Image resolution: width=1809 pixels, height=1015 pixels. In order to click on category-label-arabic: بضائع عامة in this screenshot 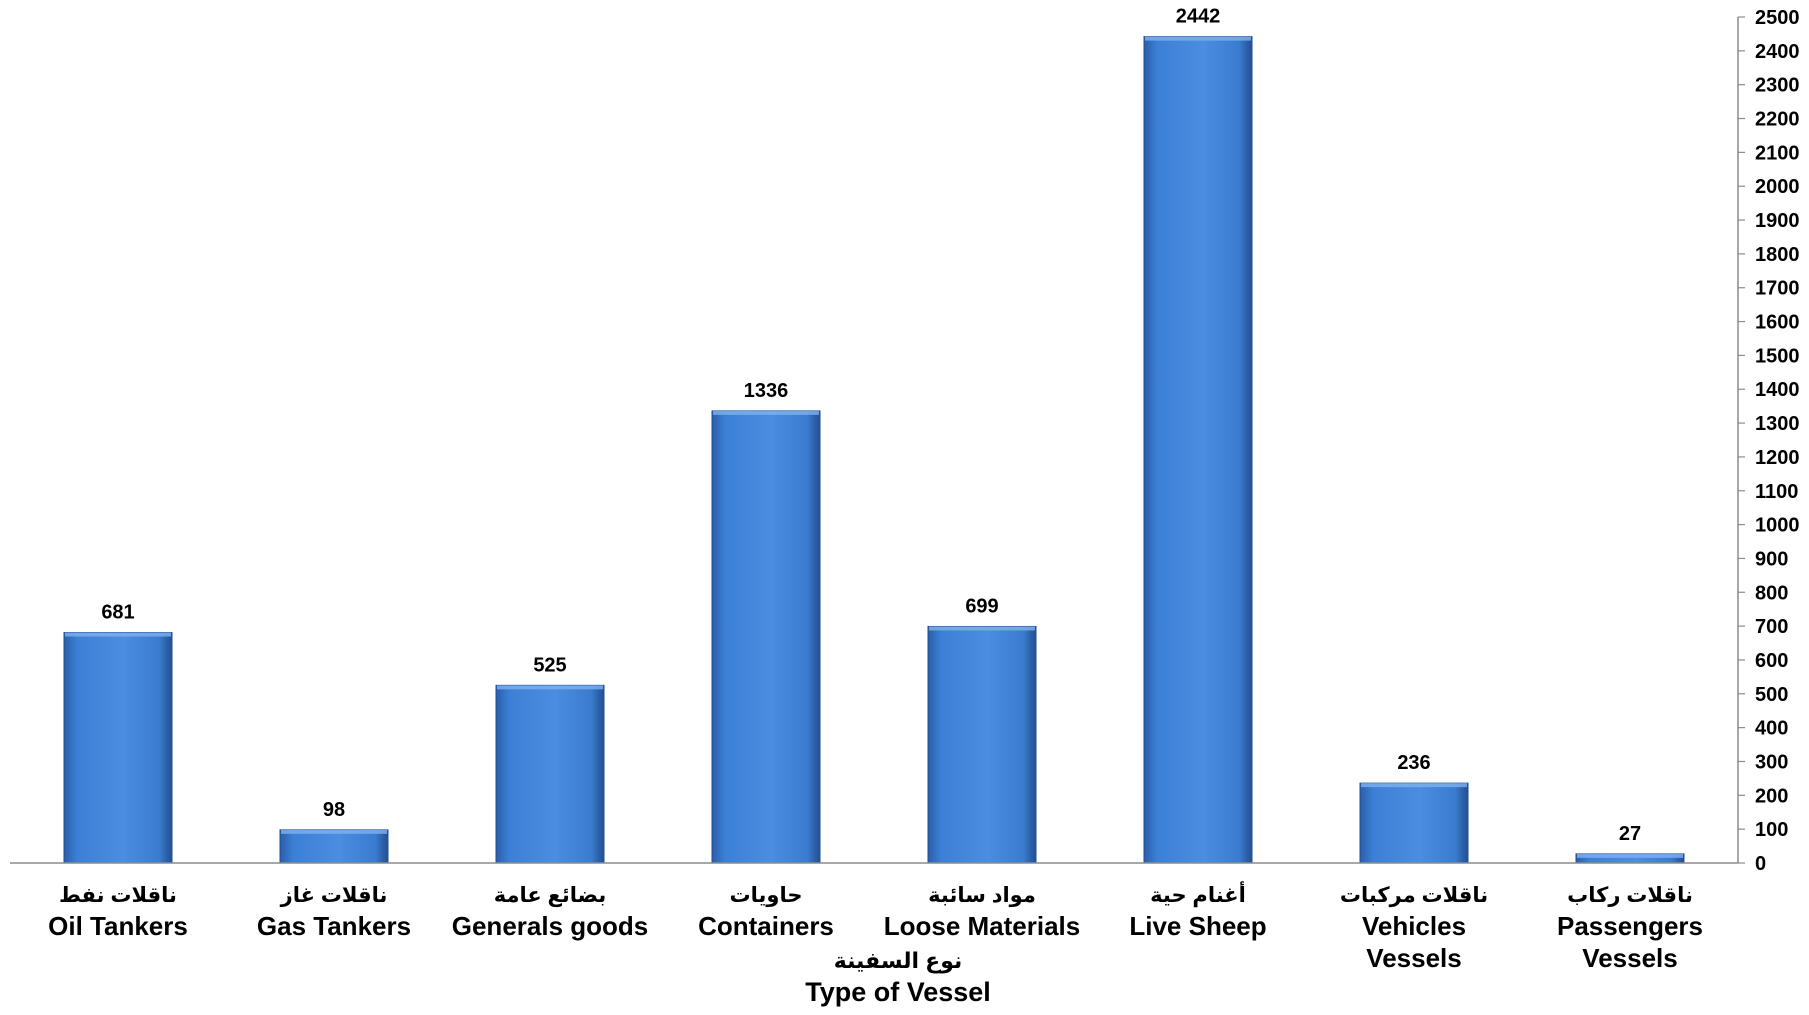, I will do `click(550, 895)`.